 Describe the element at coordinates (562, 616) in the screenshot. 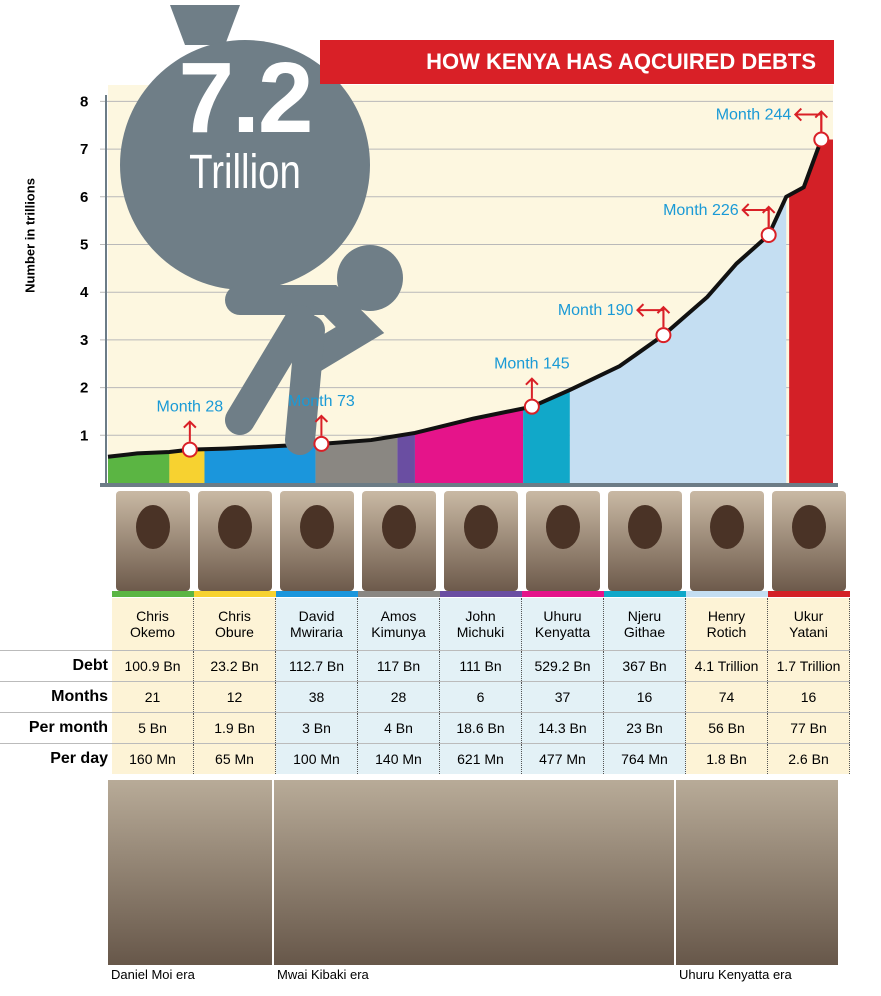

I see `first-name: Uhuru` at that location.